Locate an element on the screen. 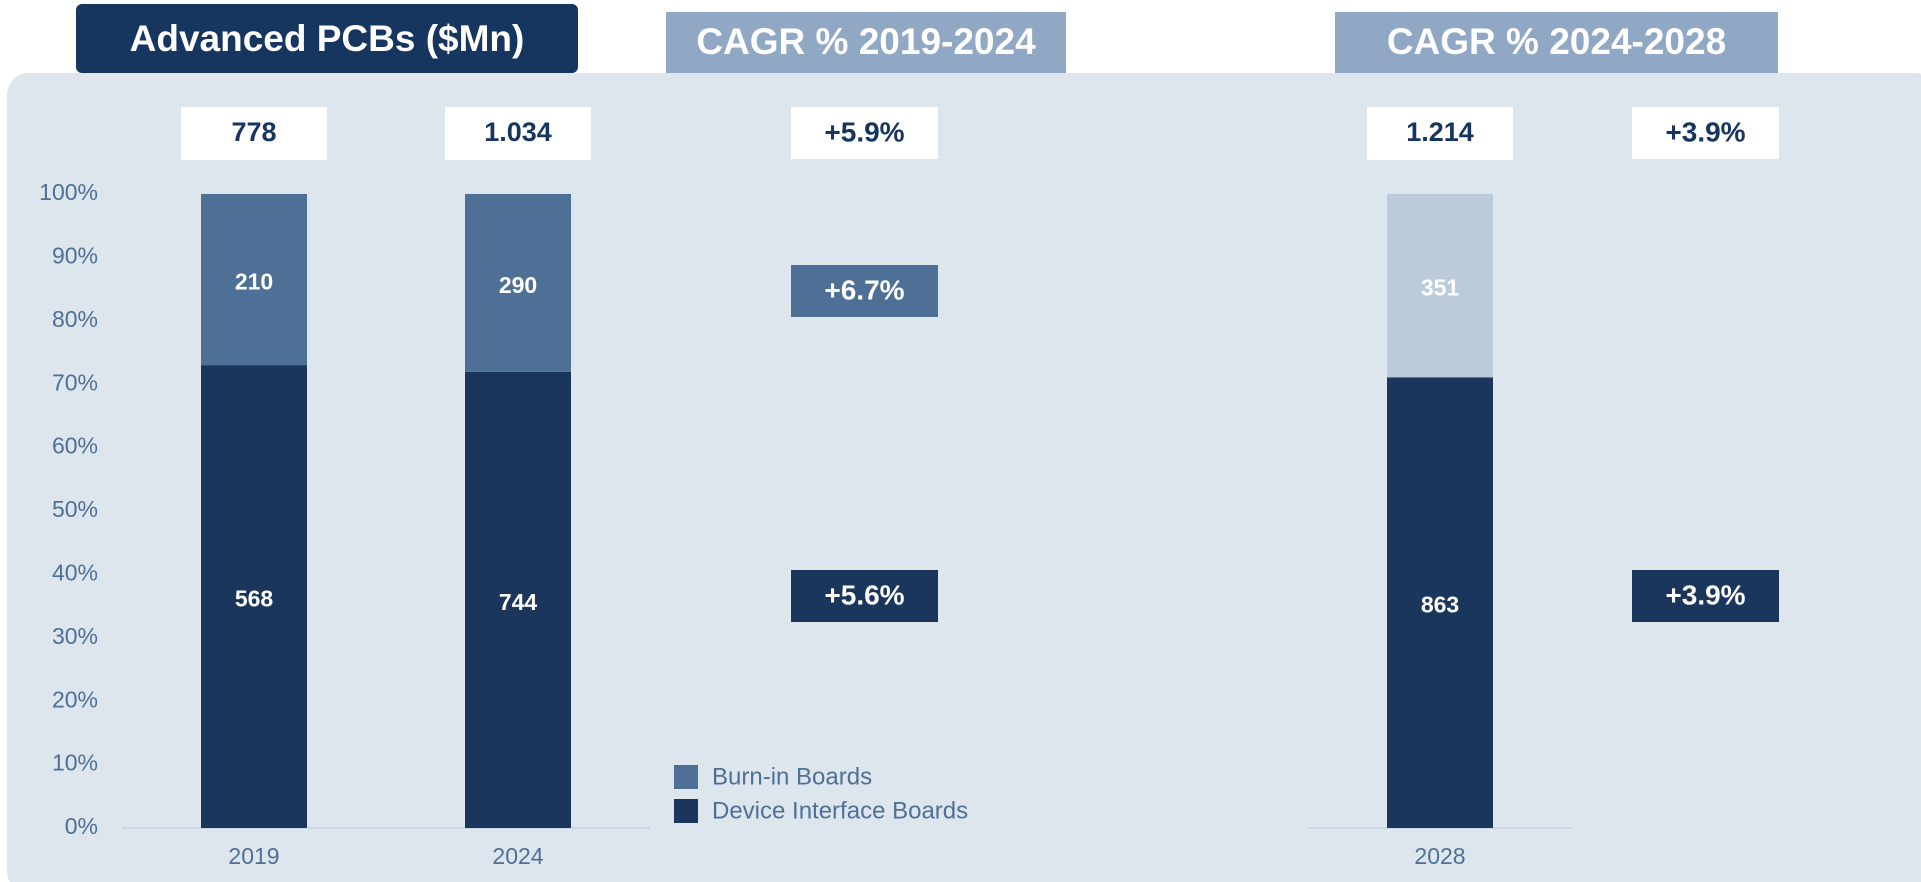  total-label: 778 is located at coordinates (253, 132).